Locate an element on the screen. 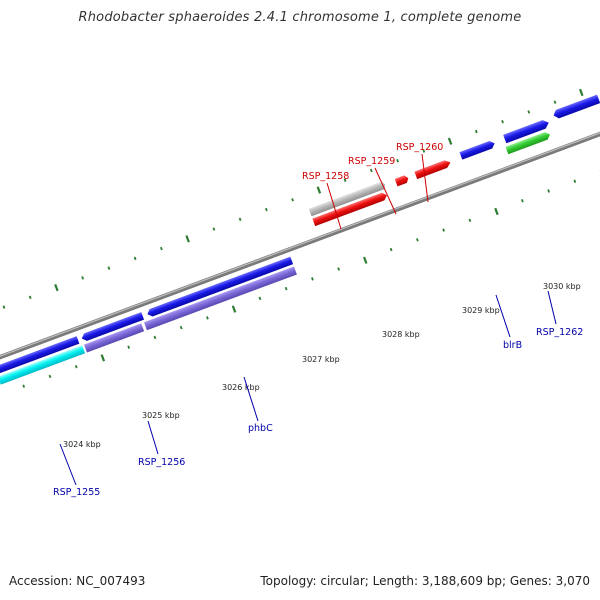 The height and width of the screenshot is (600, 600). leader-blrb is located at coordinates (503, 316).